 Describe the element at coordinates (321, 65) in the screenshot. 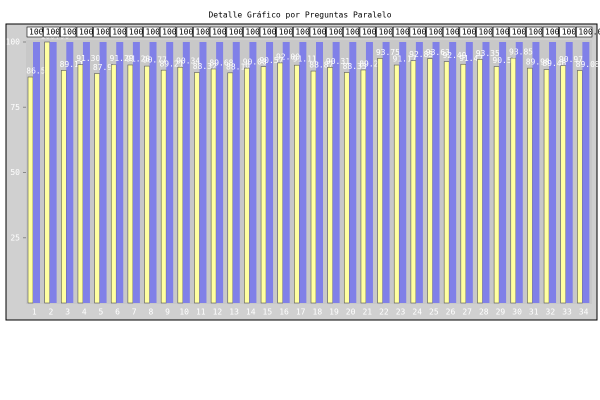

I see `value-label: 88.87` at that location.